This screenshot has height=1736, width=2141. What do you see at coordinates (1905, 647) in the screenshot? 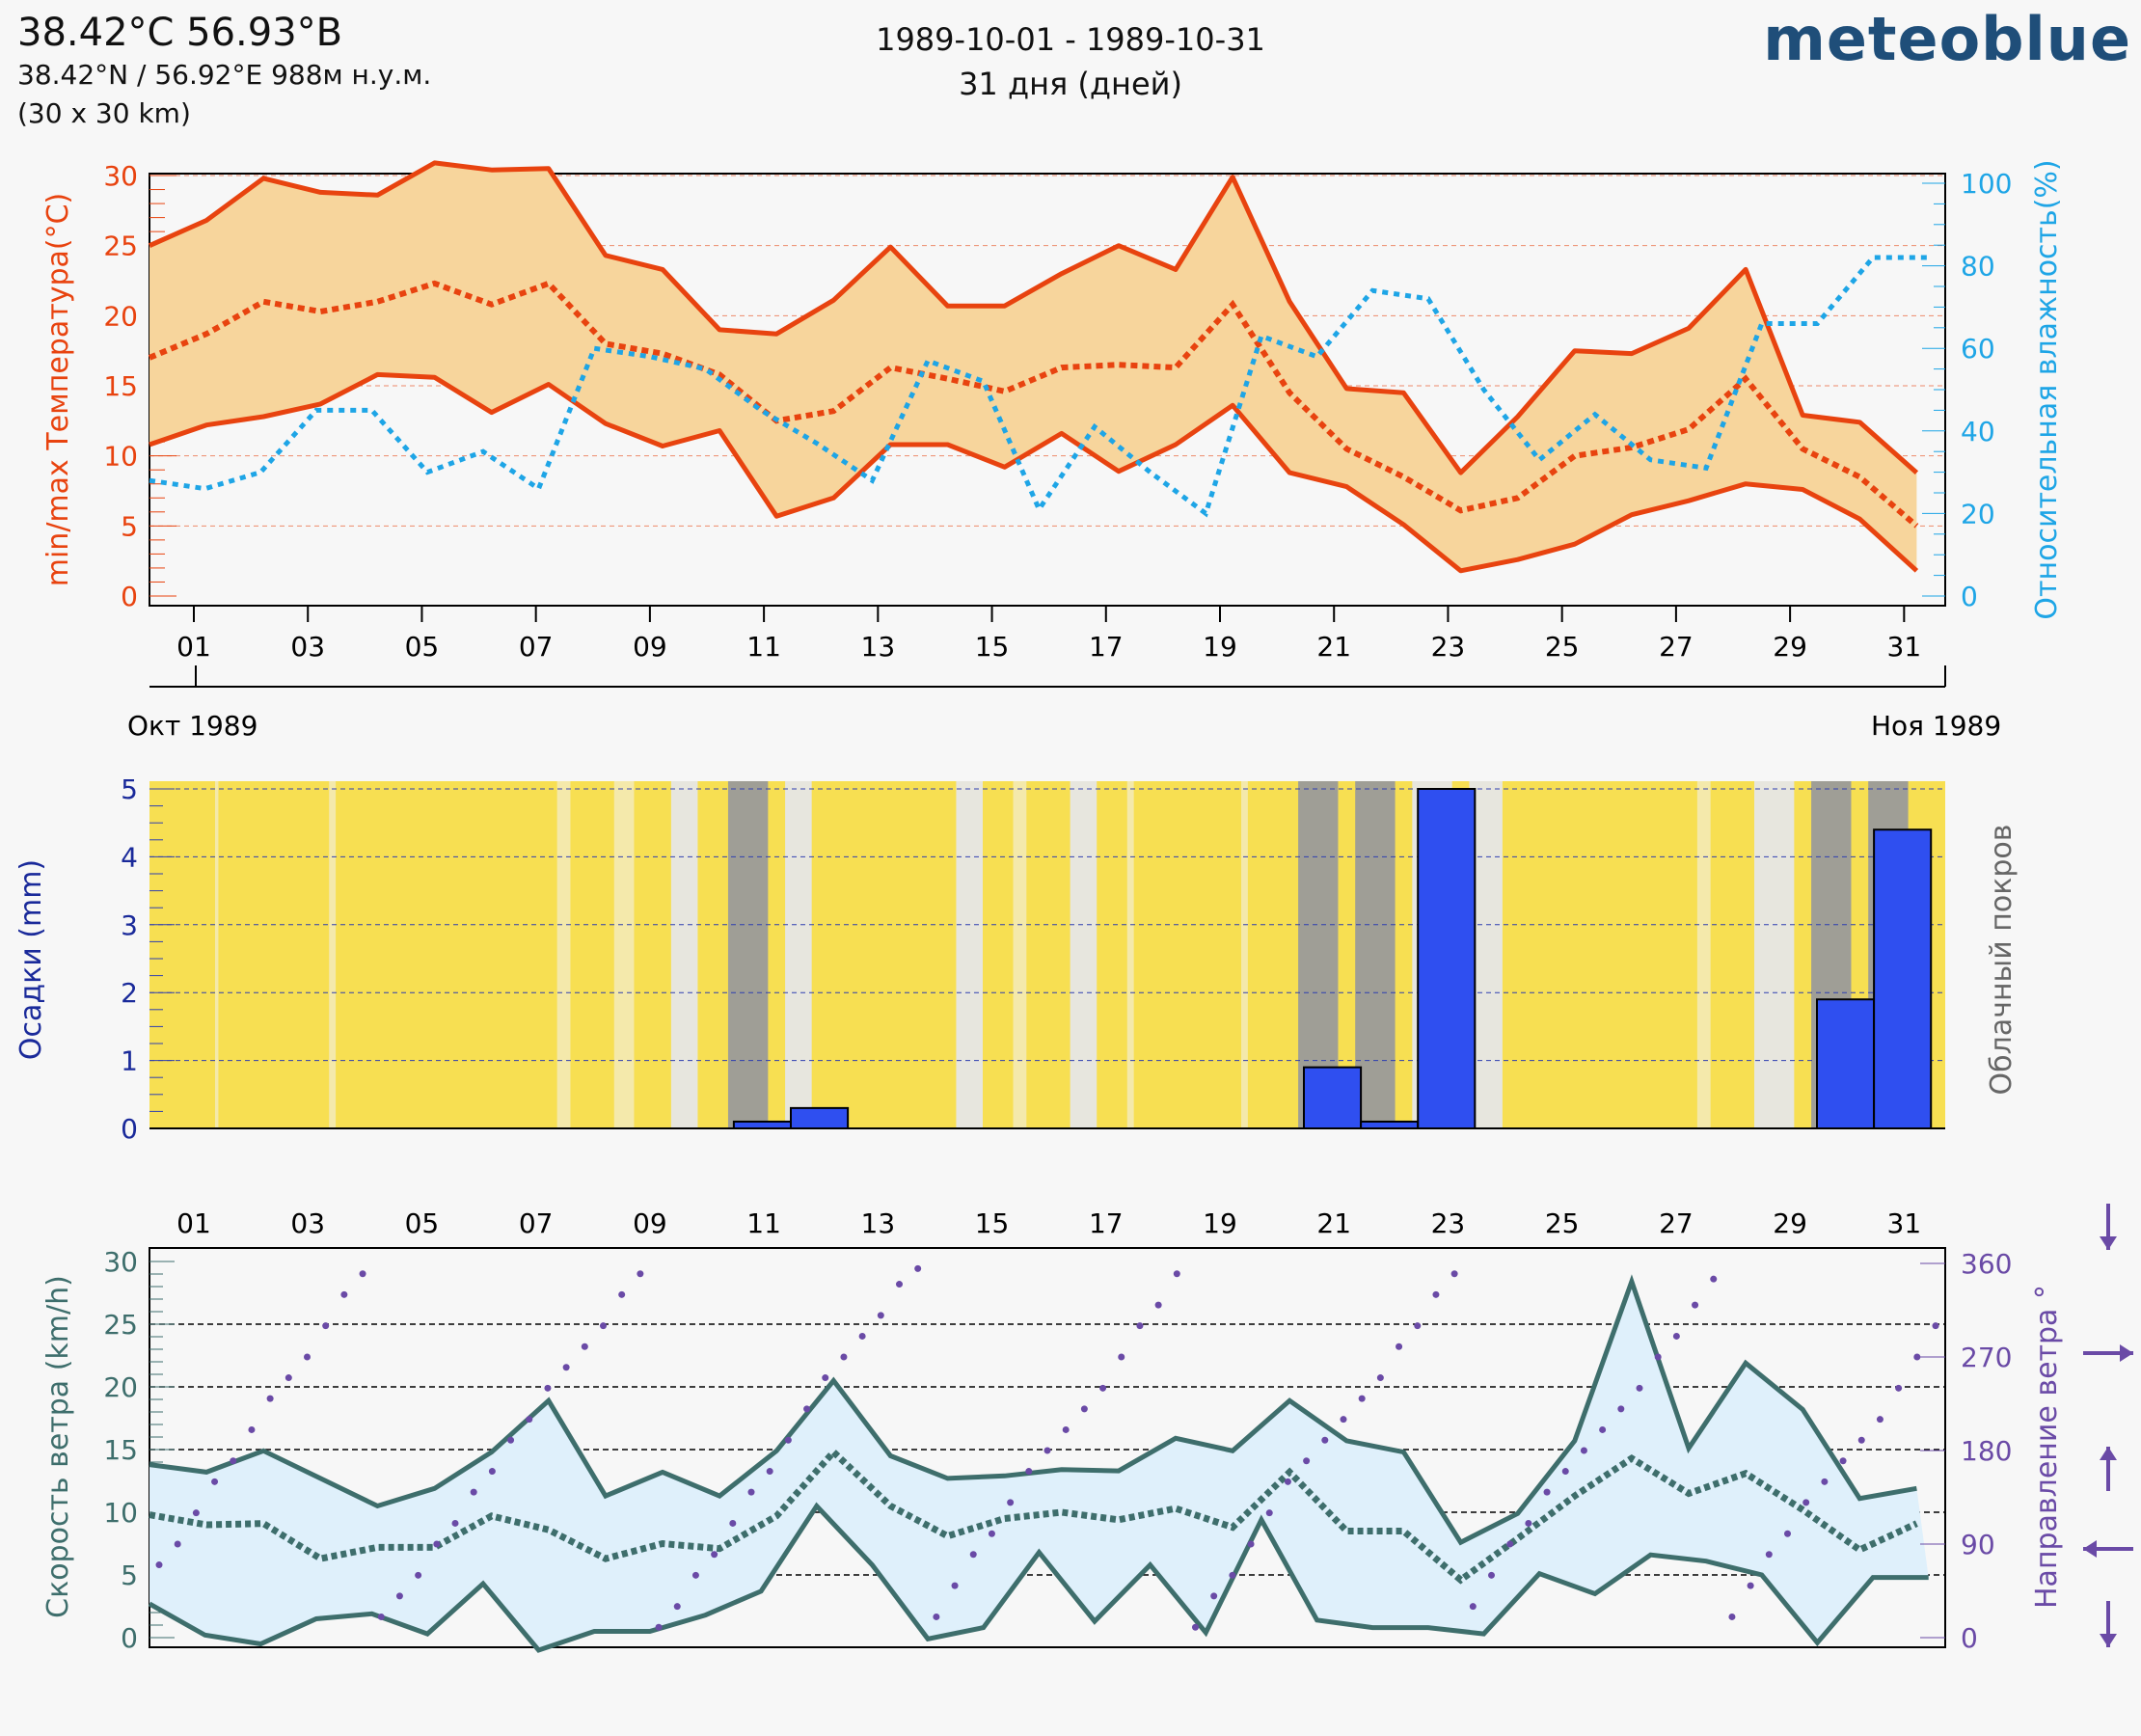
I see `day-tick-label: 31` at bounding box center [1905, 647].